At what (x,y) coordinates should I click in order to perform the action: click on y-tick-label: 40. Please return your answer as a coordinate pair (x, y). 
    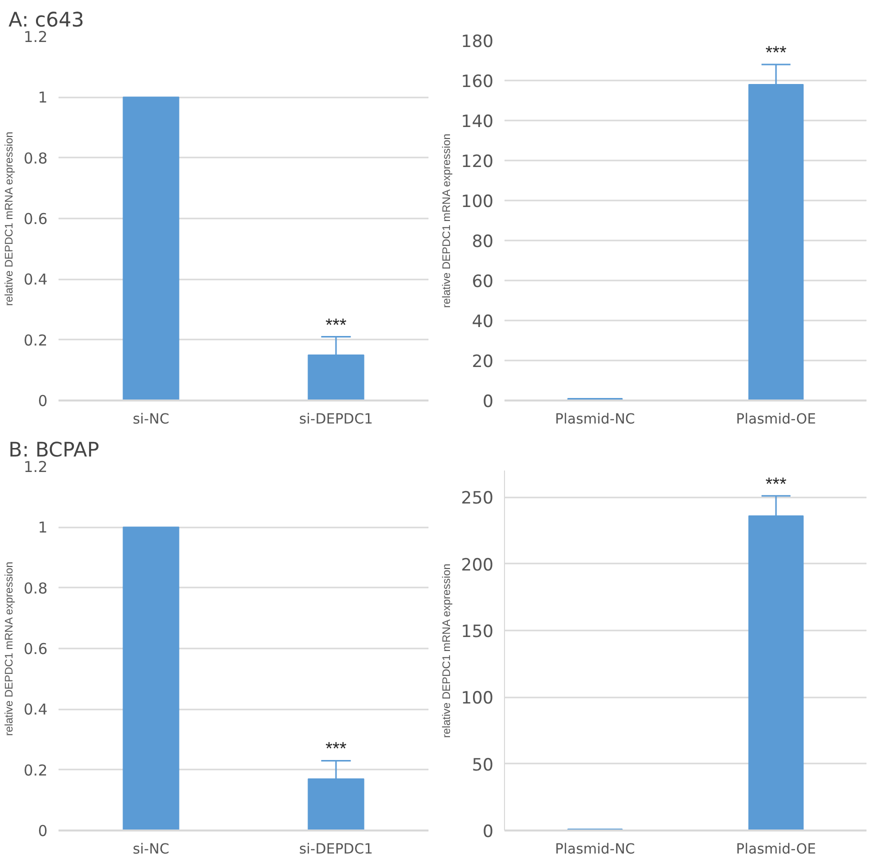
    Looking at the image, I should click on (483, 322).